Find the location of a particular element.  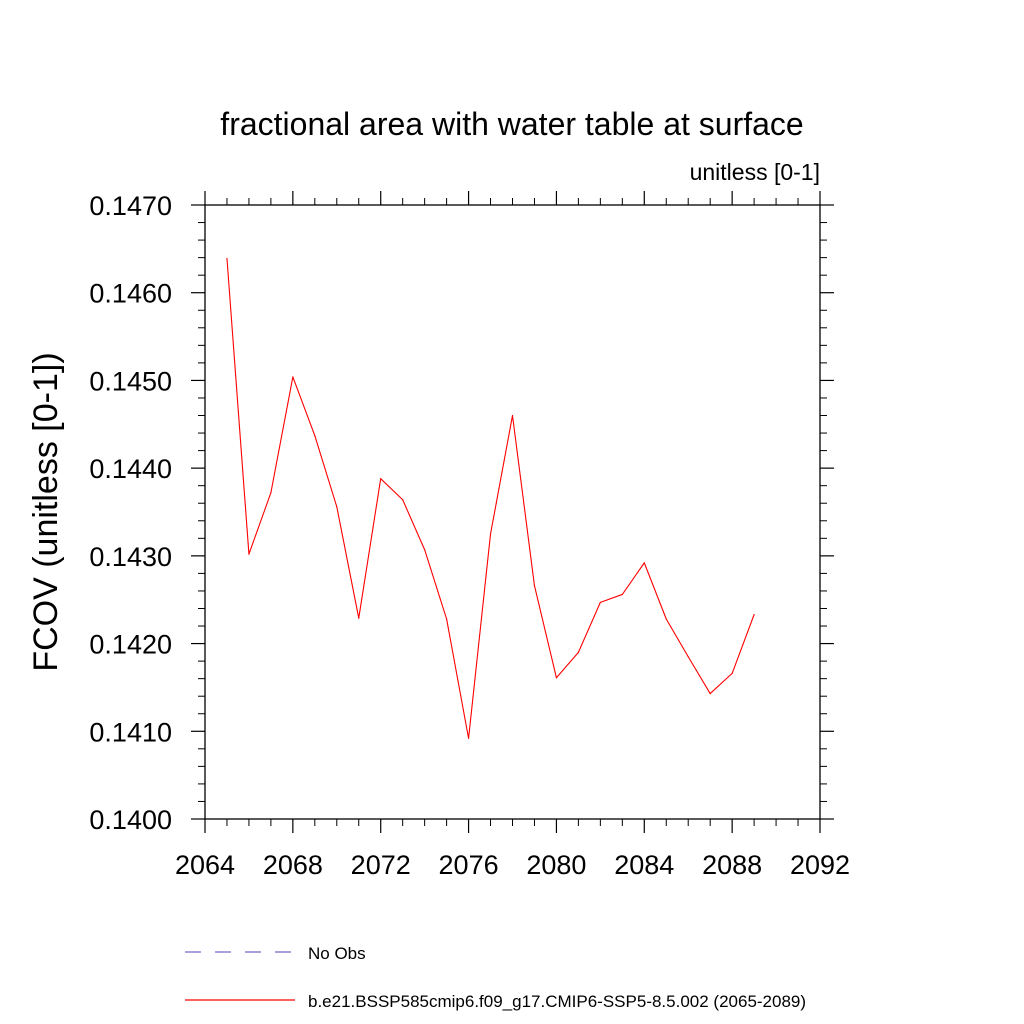

y-tick-label: 0.1410 is located at coordinates (130, 732).